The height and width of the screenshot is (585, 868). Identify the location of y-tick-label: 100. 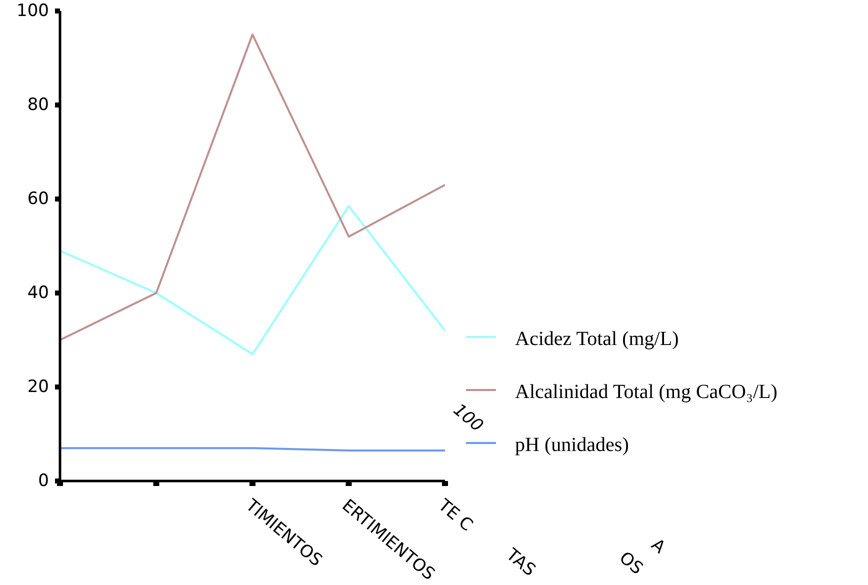
(32, 11).